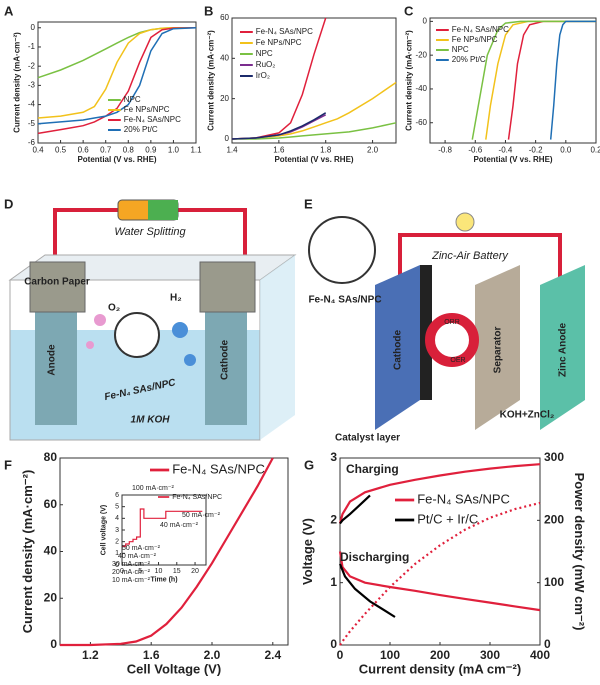 Image resolution: width=600 pixels, height=685 pixels. What do you see at coordinates (421, 122) in the screenshot?
I see `y-tick-label: -60` at bounding box center [421, 122].